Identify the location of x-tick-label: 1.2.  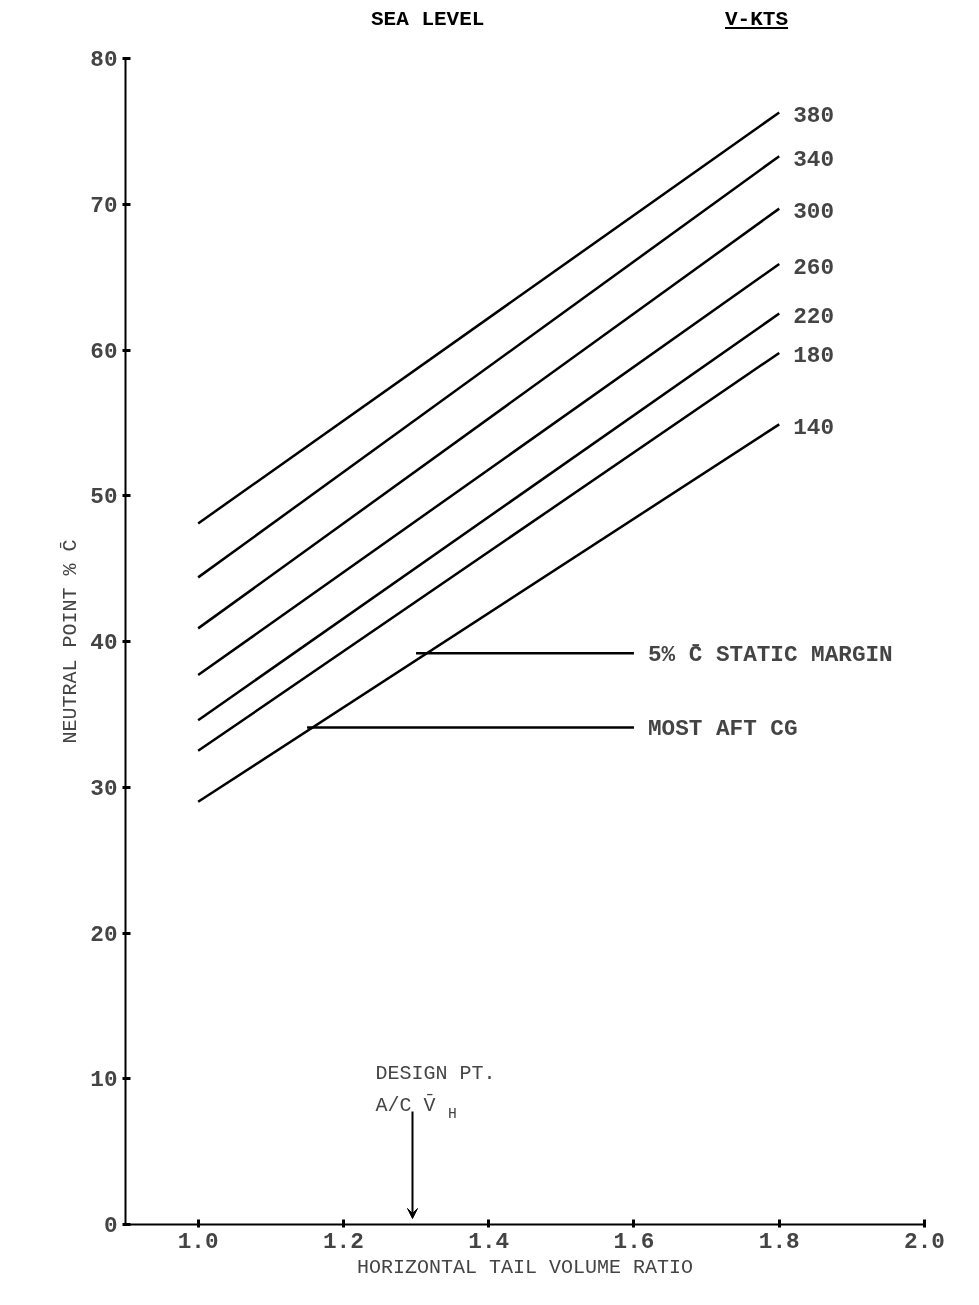
(343, 1241).